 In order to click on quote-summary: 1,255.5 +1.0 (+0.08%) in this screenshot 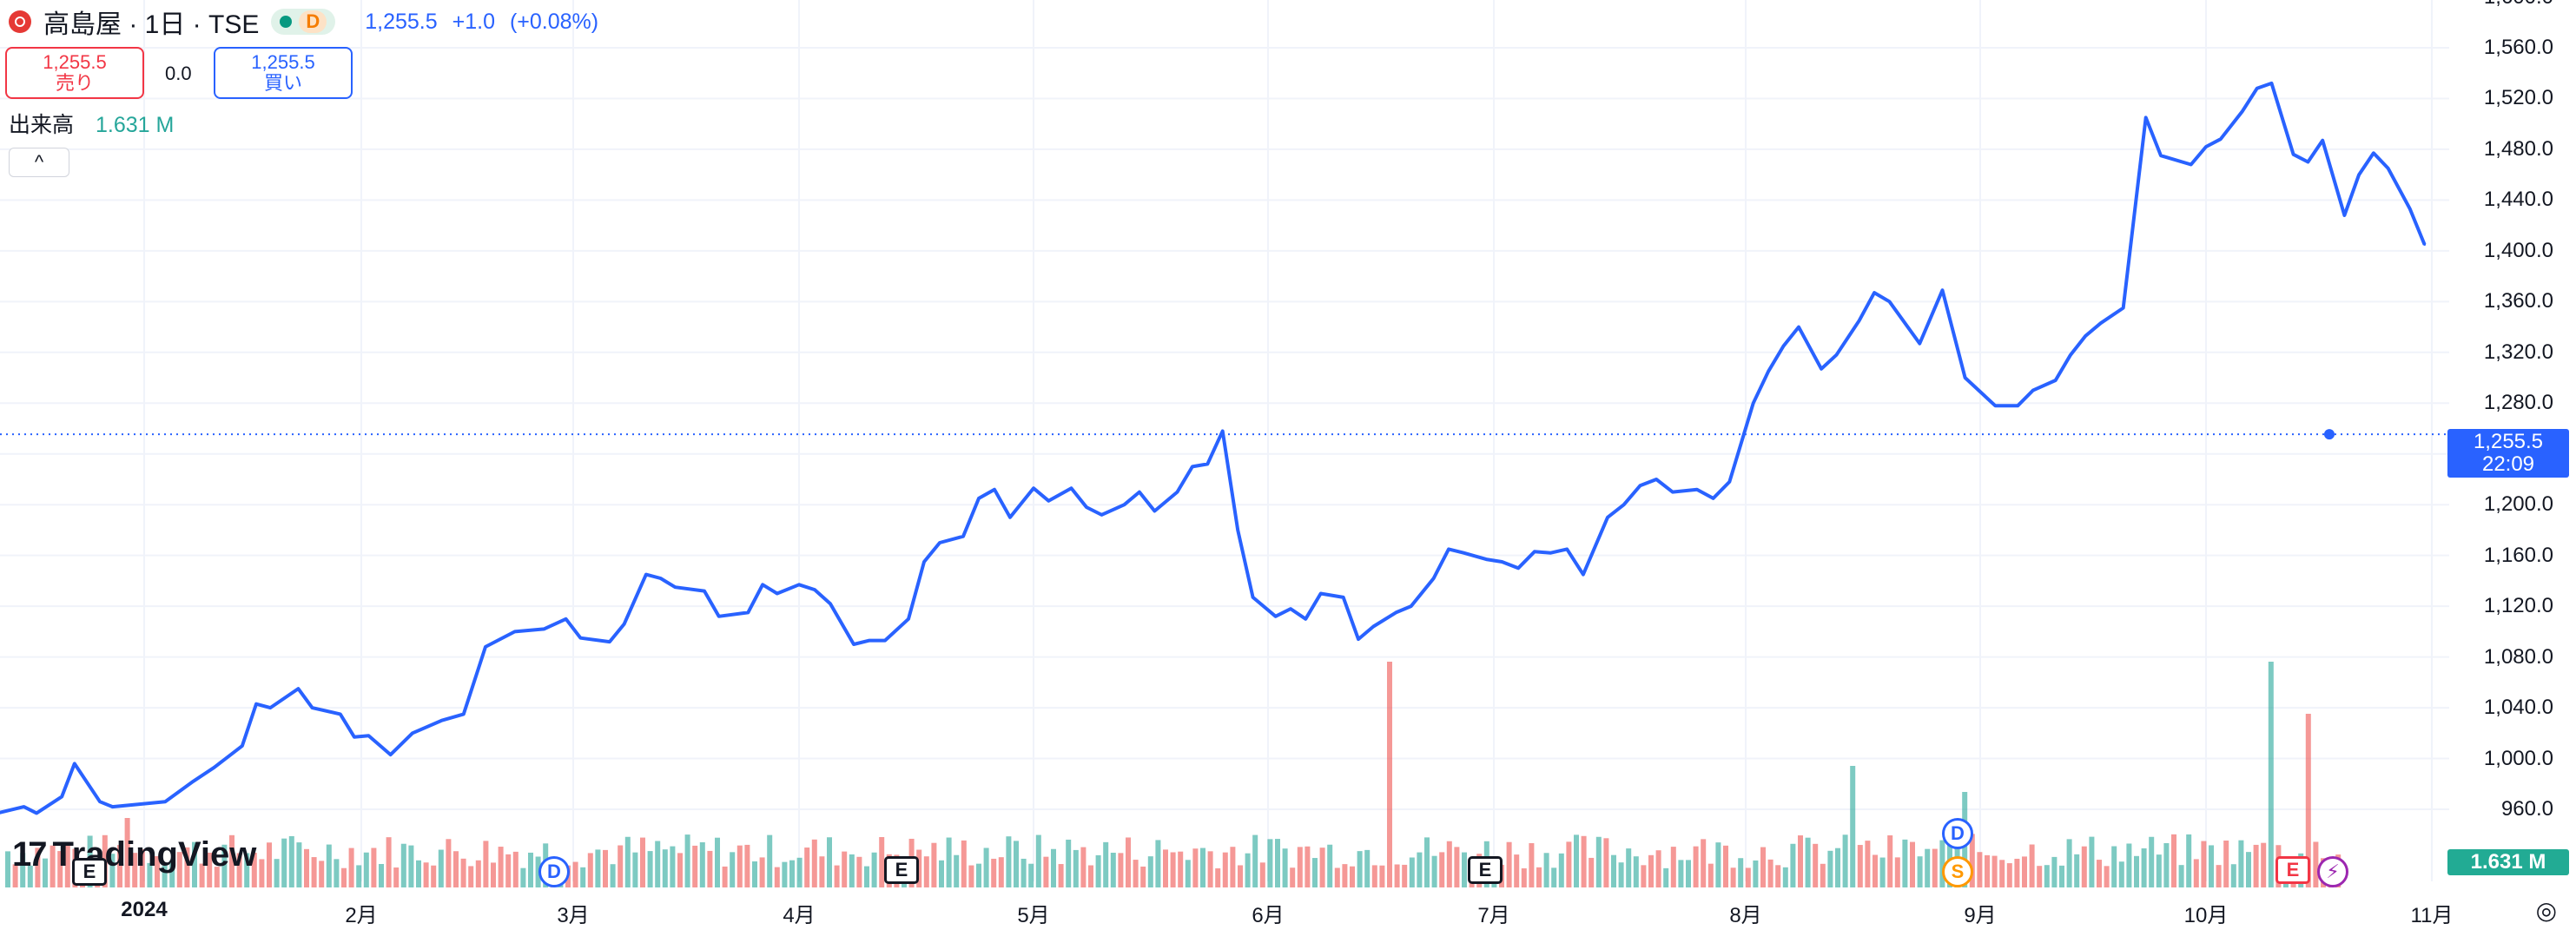, I will do `click(486, 22)`.